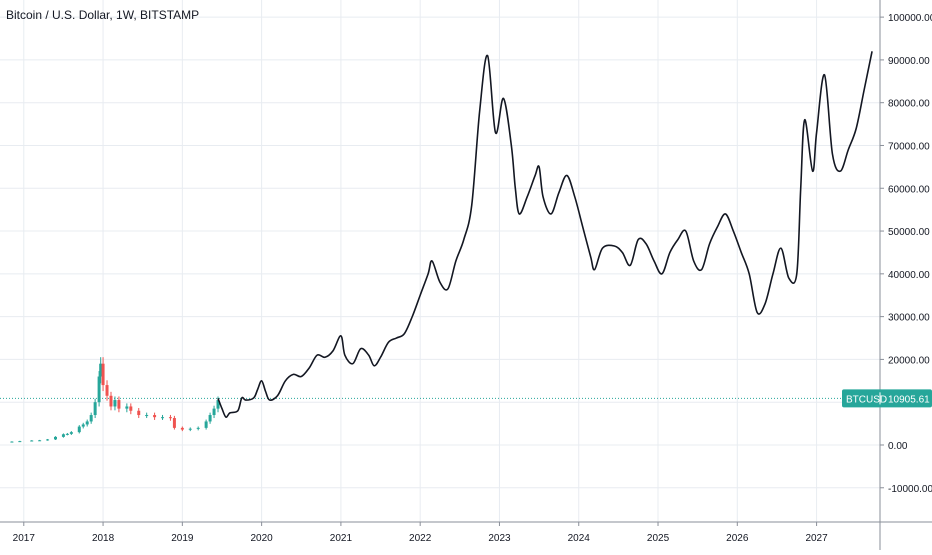  I want to click on x-tick-label: 2017, so click(24, 538).